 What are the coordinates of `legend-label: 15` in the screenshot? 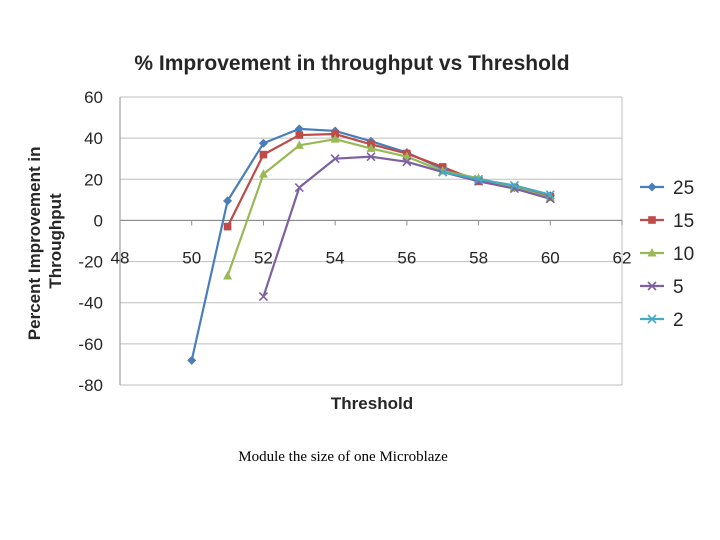 It's located at (683, 221).